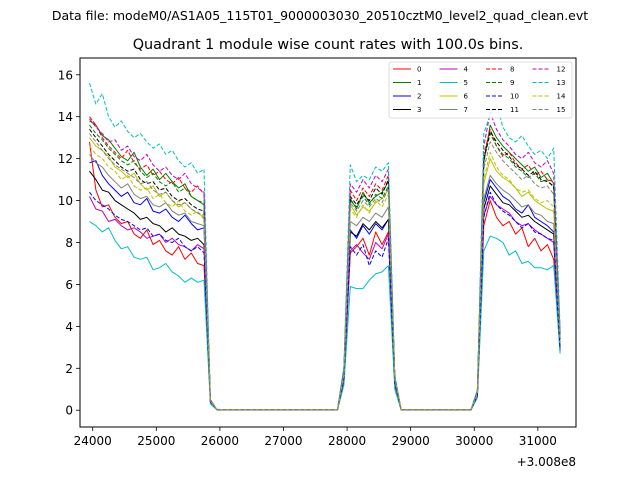 The height and width of the screenshot is (480, 640). What do you see at coordinates (561, 97) in the screenshot?
I see `legend-label-14: 14` at bounding box center [561, 97].